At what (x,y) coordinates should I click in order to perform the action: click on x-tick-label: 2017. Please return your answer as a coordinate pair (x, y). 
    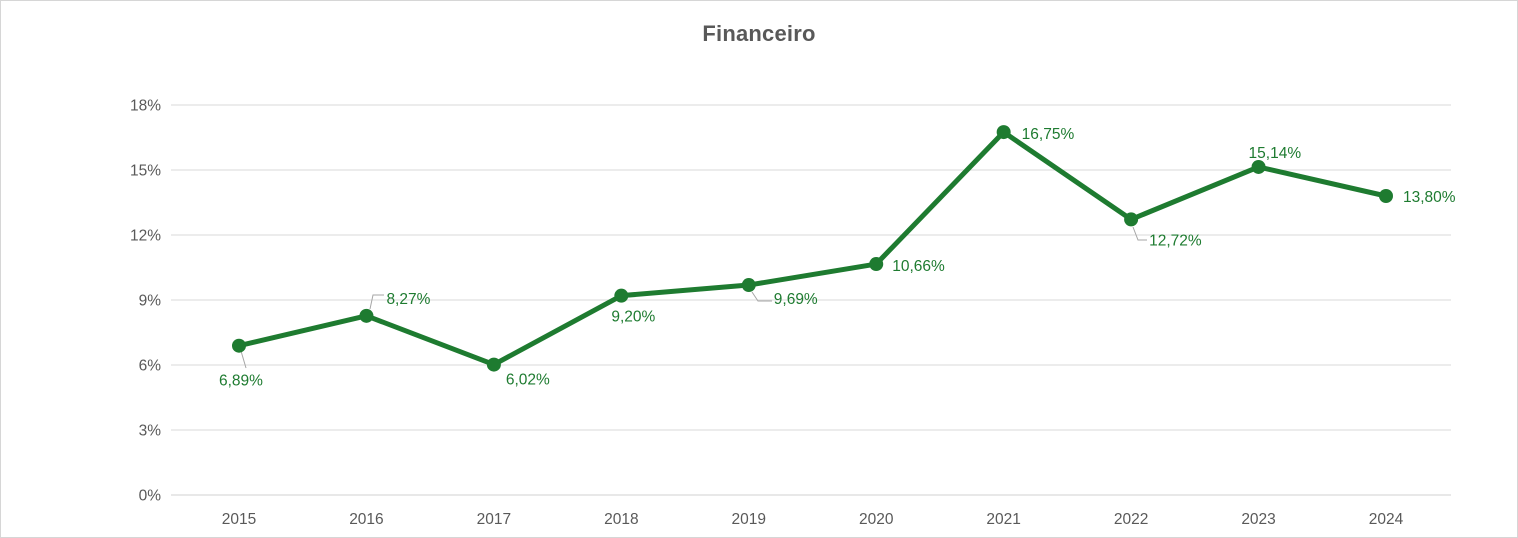
    Looking at the image, I should click on (494, 519).